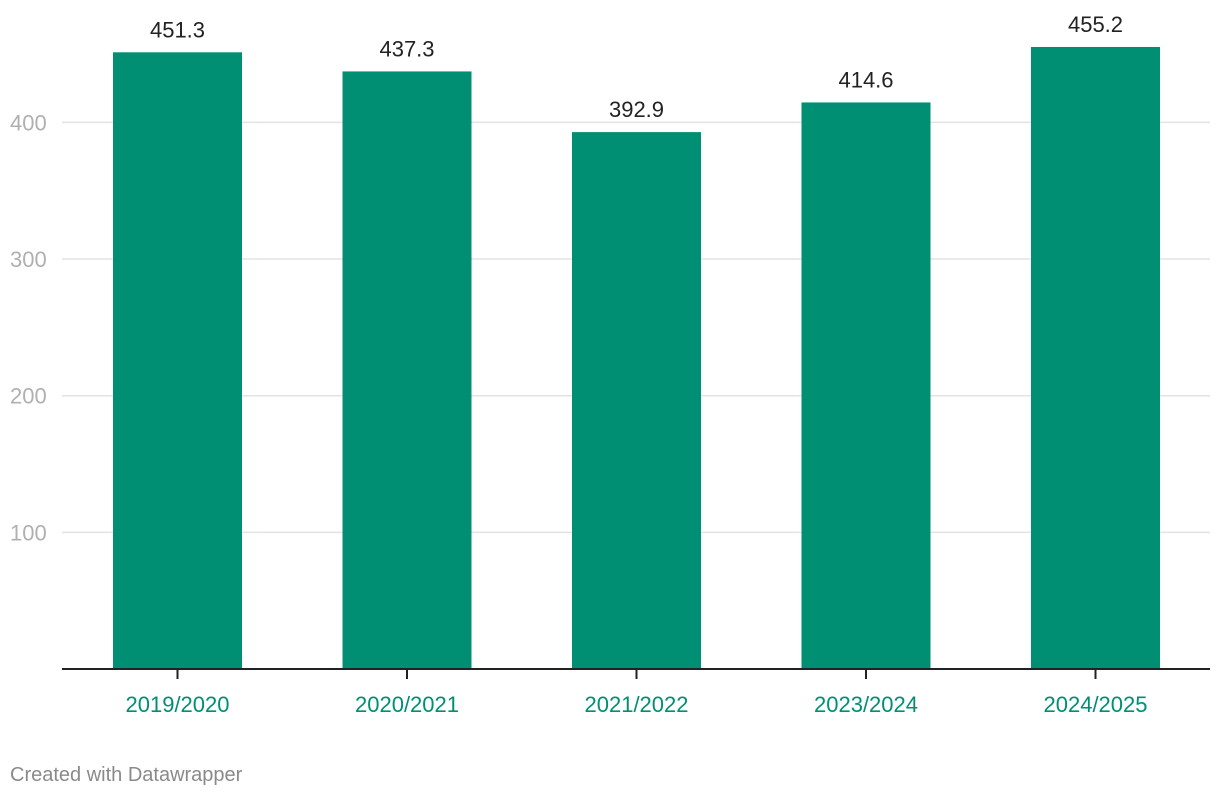 This screenshot has width=1220, height=800. What do you see at coordinates (1095, 24) in the screenshot?
I see `bar-value-label: 455.2` at bounding box center [1095, 24].